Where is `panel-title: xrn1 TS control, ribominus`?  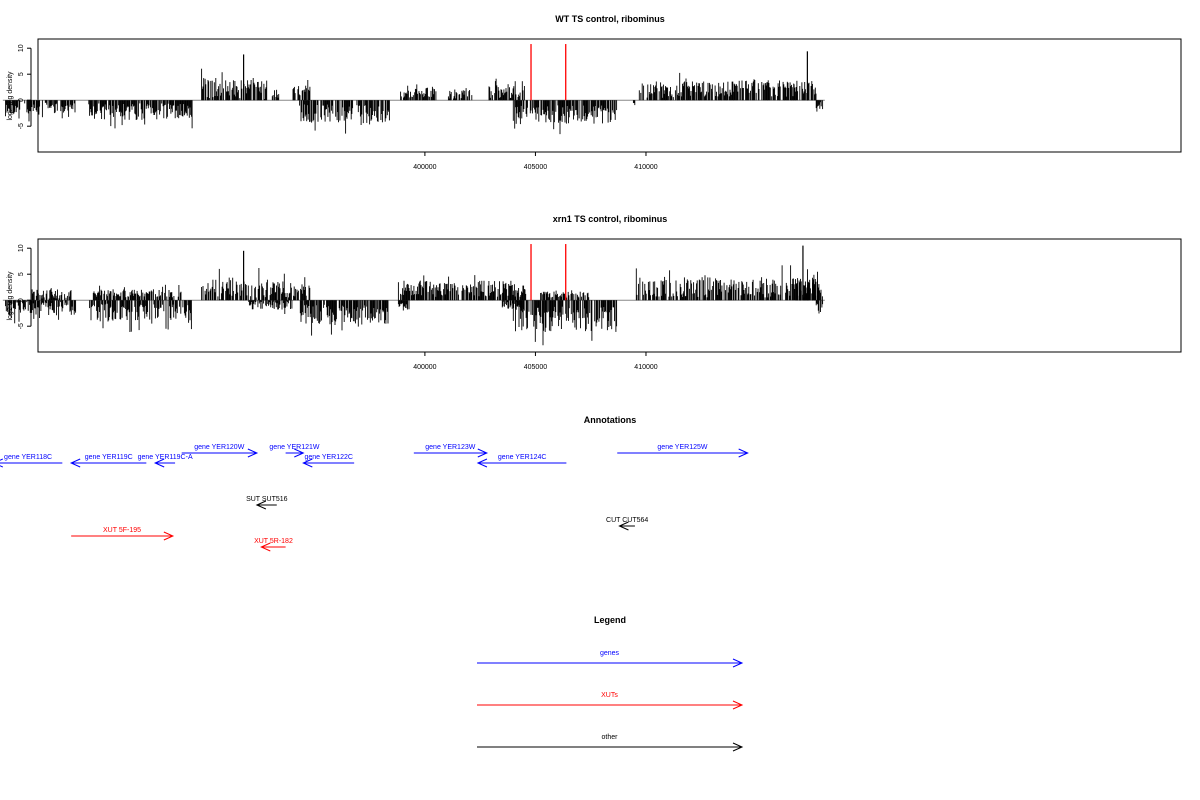
panel-title: xrn1 TS control, ribominus is located at coordinates (610, 219).